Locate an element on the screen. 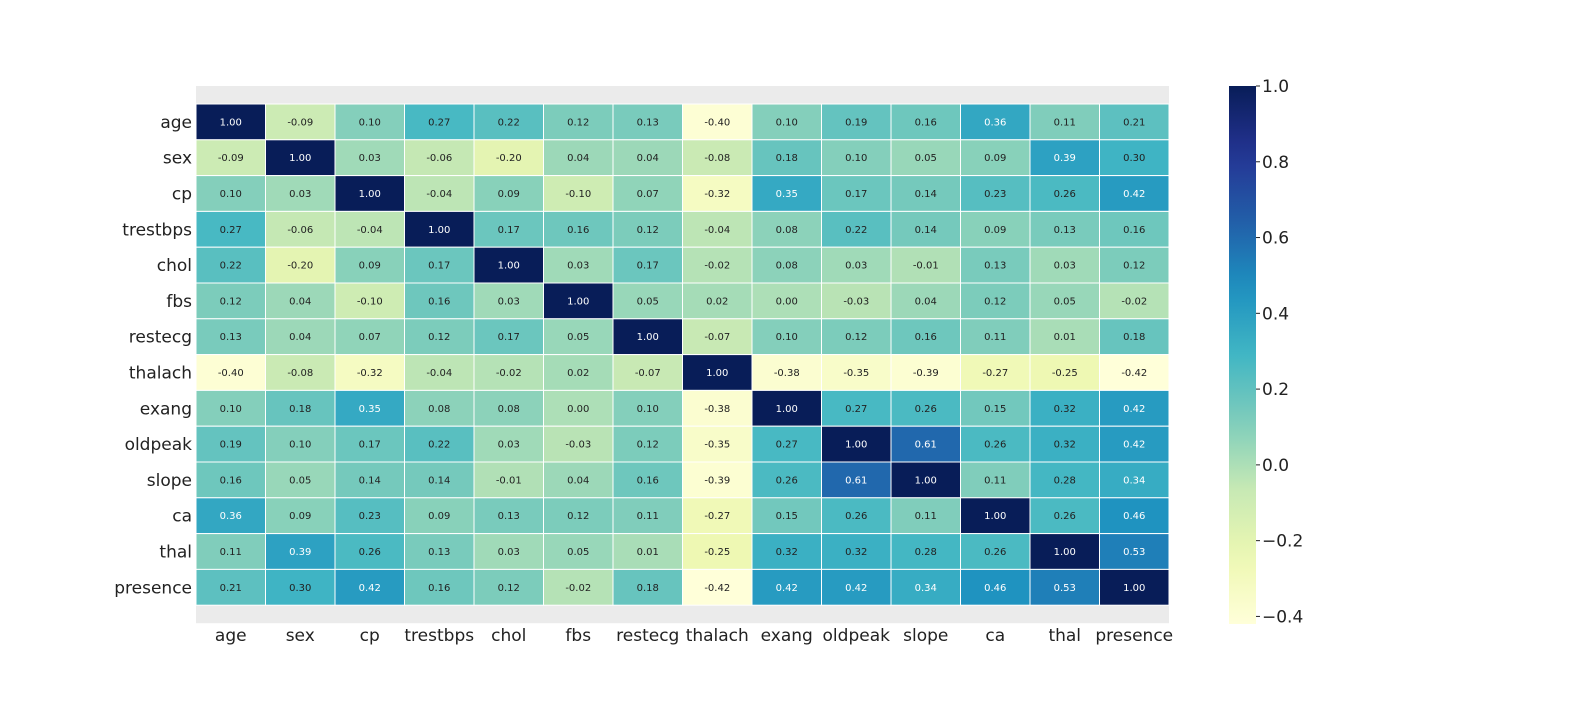 The image size is (1584, 720). heatmap-cell-trestbps-oldpeak is located at coordinates (856, 229).